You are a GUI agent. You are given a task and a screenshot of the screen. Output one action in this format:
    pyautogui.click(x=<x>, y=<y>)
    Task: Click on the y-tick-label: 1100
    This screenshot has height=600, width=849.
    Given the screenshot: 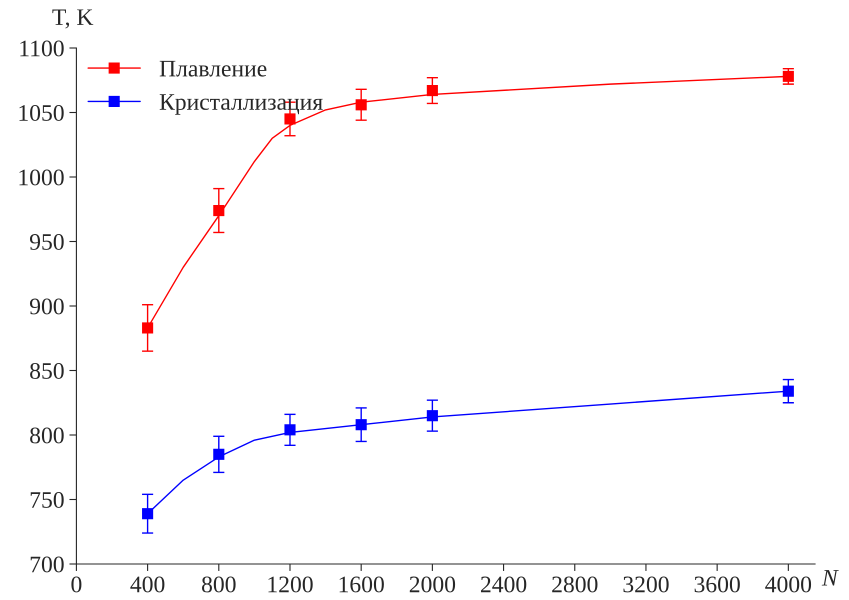 What is the action you would take?
    pyautogui.click(x=42, y=48)
    